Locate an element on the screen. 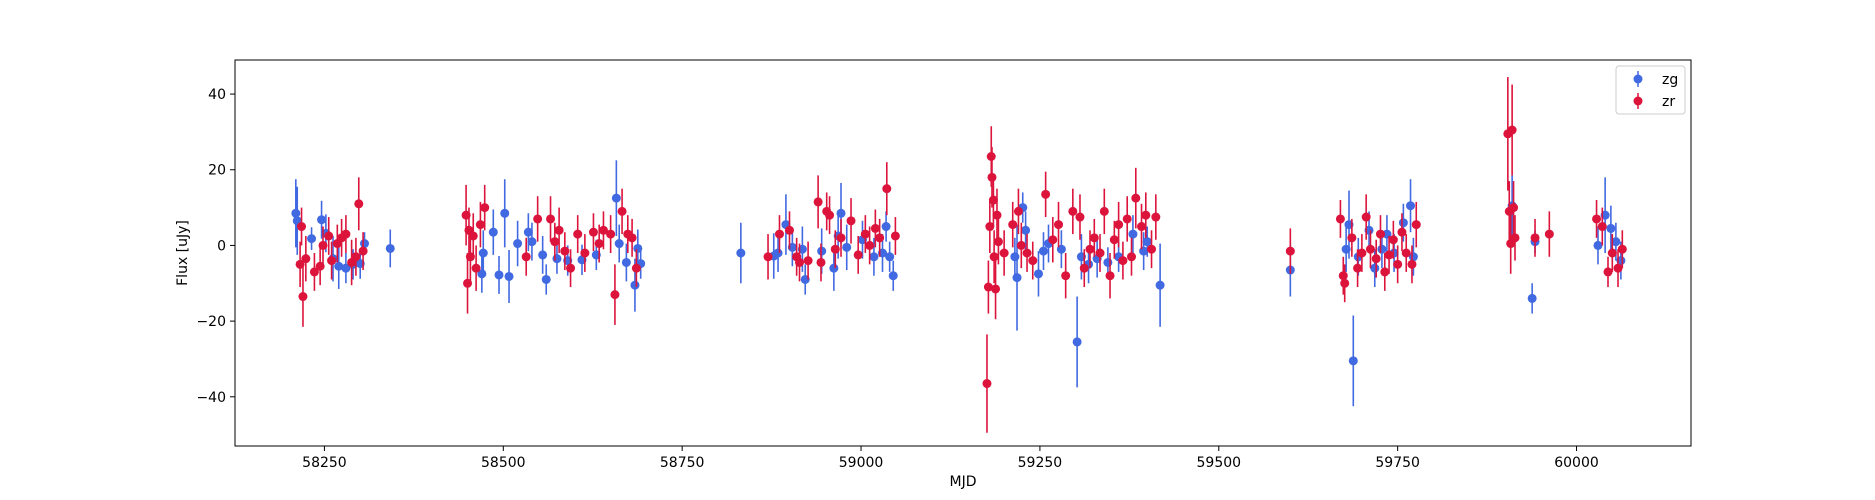 The image size is (1875, 500). x-tick-label: 58250 is located at coordinates (324, 463).